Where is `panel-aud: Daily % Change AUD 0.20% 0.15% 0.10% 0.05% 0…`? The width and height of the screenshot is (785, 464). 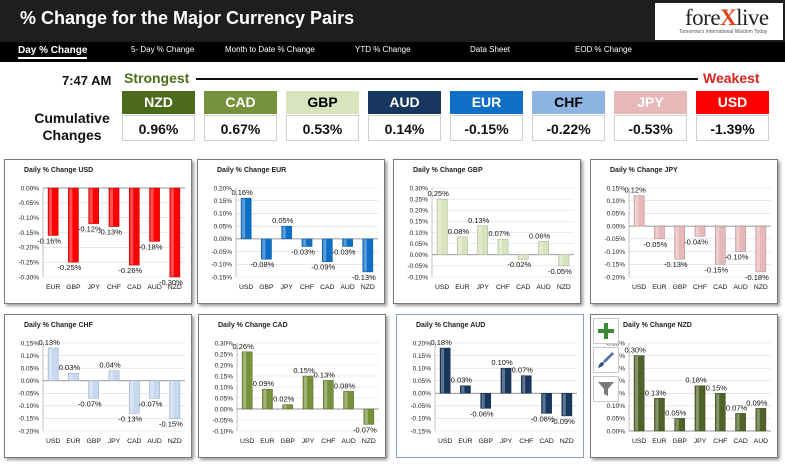 panel-aud: Daily % Change AUD 0.20% 0.15% 0.10% 0.05% 0… is located at coordinates (490, 386).